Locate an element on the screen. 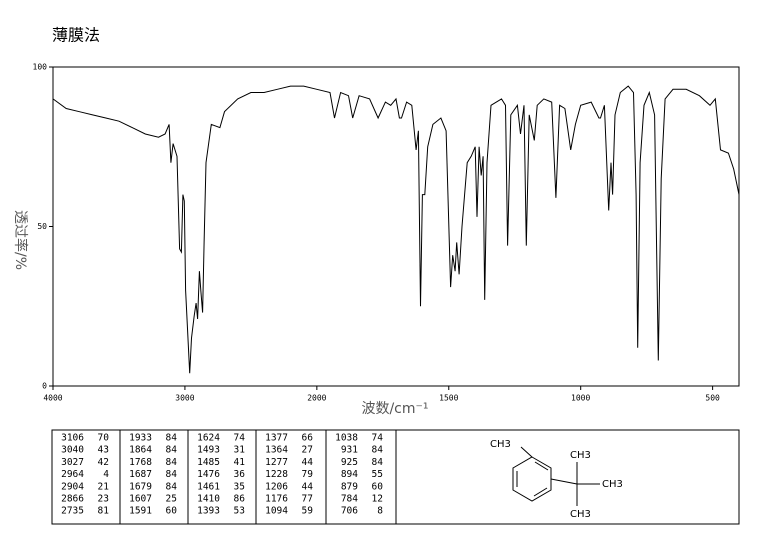 This screenshot has width=765, height=539. y-tick-label: 0 is located at coordinates (44, 386).